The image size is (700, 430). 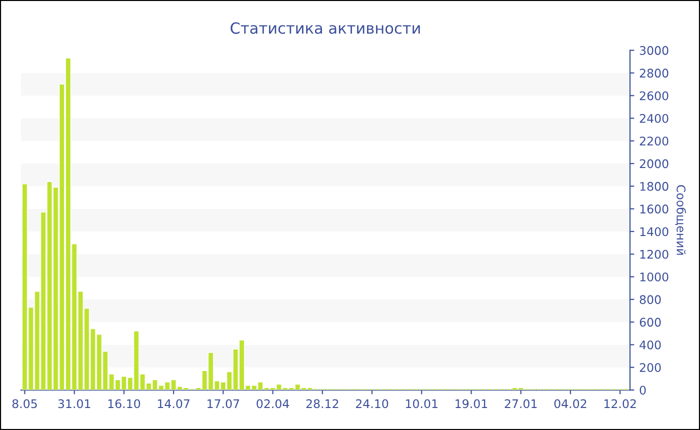 What do you see at coordinates (650, 345) in the screenshot?
I see `y-tick-label: 400` at bounding box center [650, 345].